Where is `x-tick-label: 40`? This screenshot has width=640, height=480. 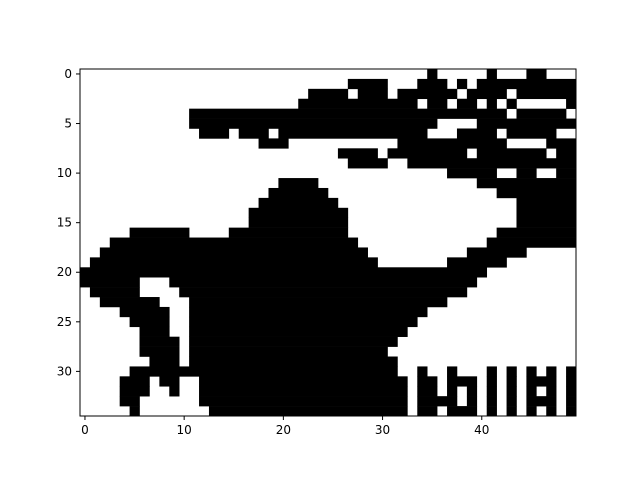
x-tick-label: 40 is located at coordinates (481, 430).